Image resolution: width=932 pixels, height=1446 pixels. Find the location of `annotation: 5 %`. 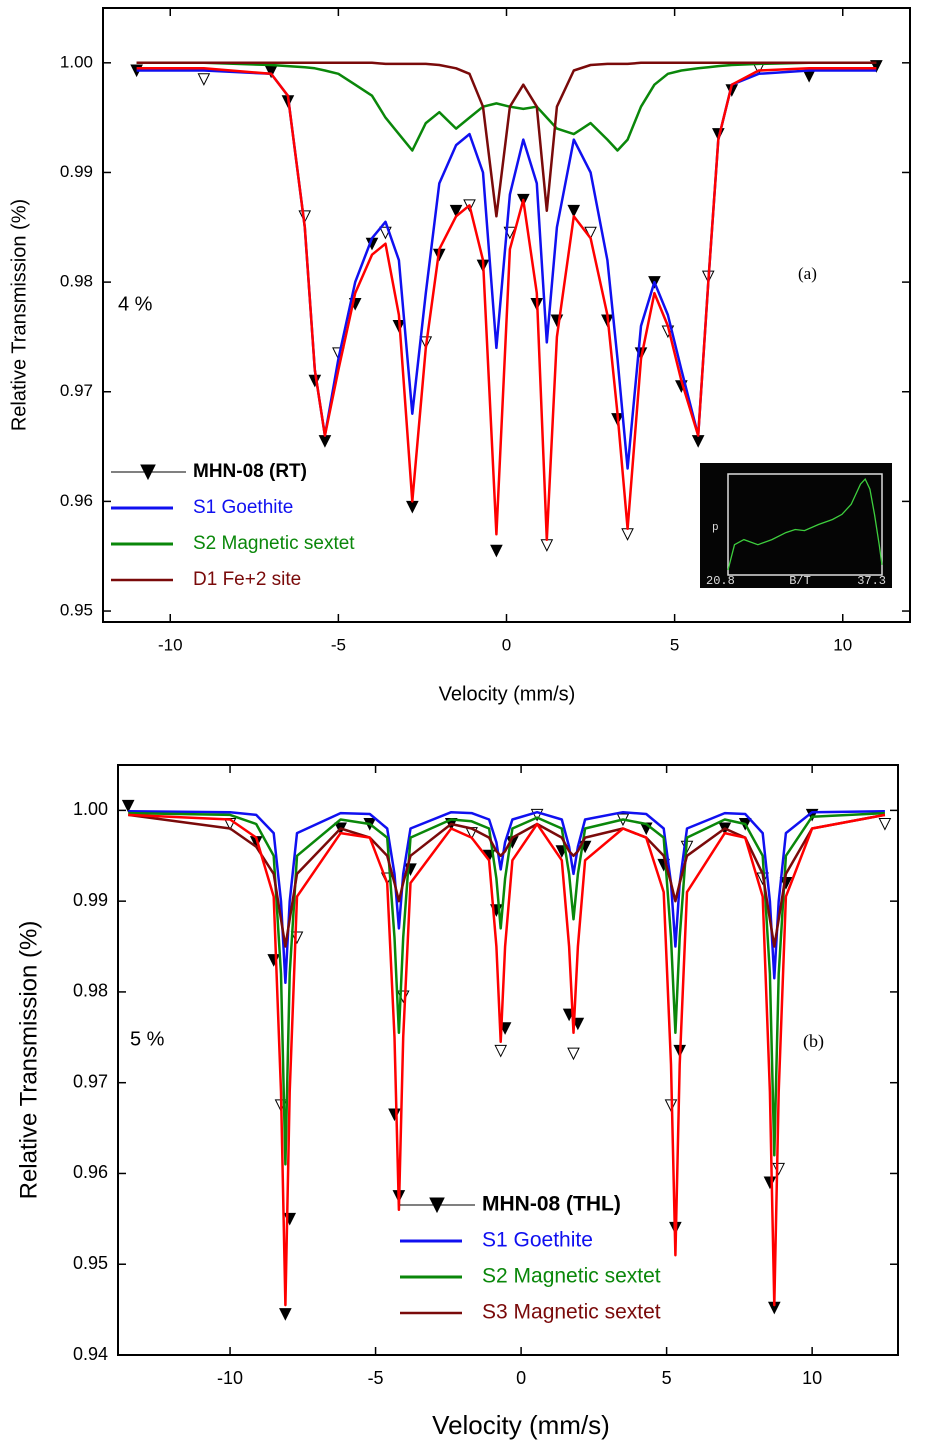

annotation: 5 % is located at coordinates (147, 1039).